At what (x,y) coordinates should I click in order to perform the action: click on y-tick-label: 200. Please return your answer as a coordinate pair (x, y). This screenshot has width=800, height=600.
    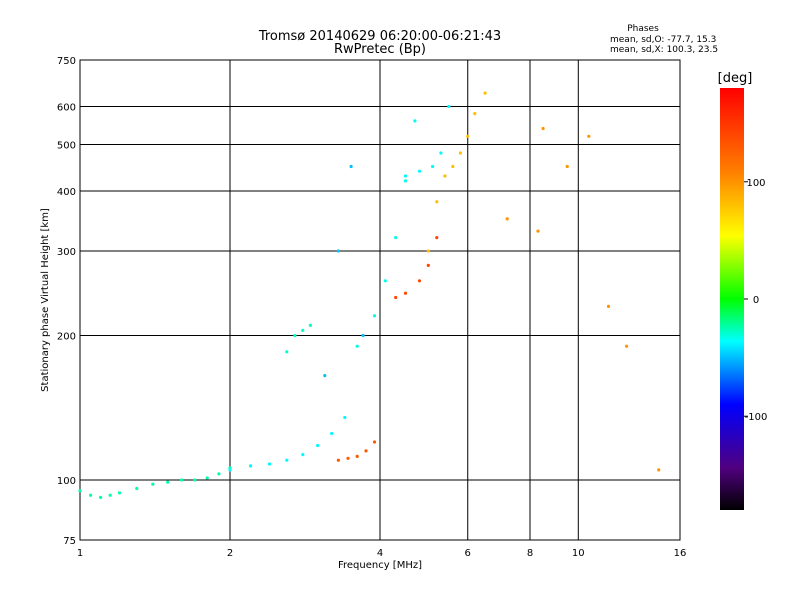
    Looking at the image, I should click on (66, 337).